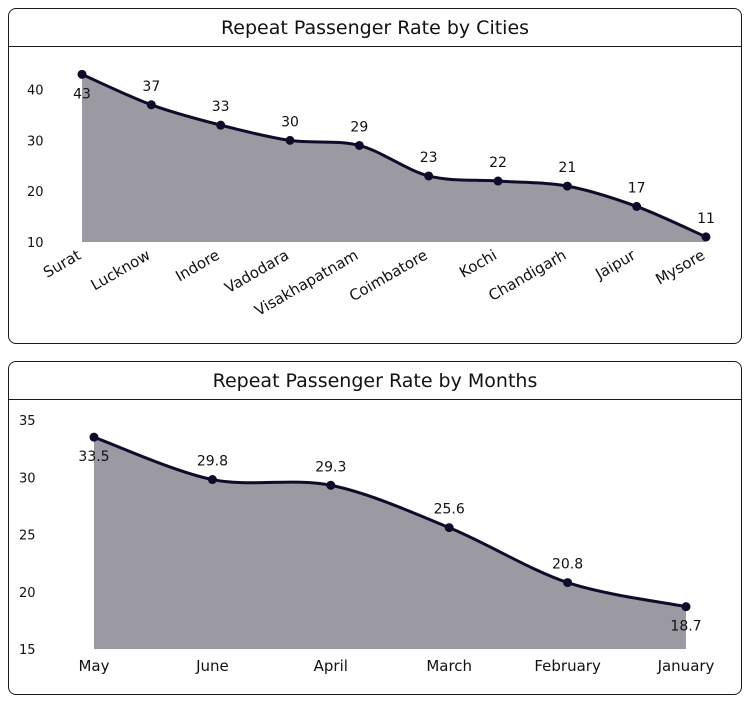 This screenshot has height=703, width=750. What do you see at coordinates (388, 275) in the screenshot?
I see `x-tick-label: Coimbatore` at bounding box center [388, 275].